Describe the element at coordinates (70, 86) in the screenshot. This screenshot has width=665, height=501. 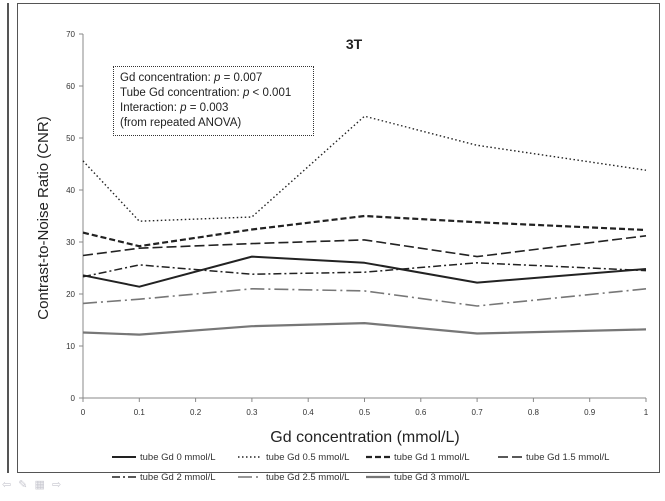
I see `y-tick-label: 60` at that location.